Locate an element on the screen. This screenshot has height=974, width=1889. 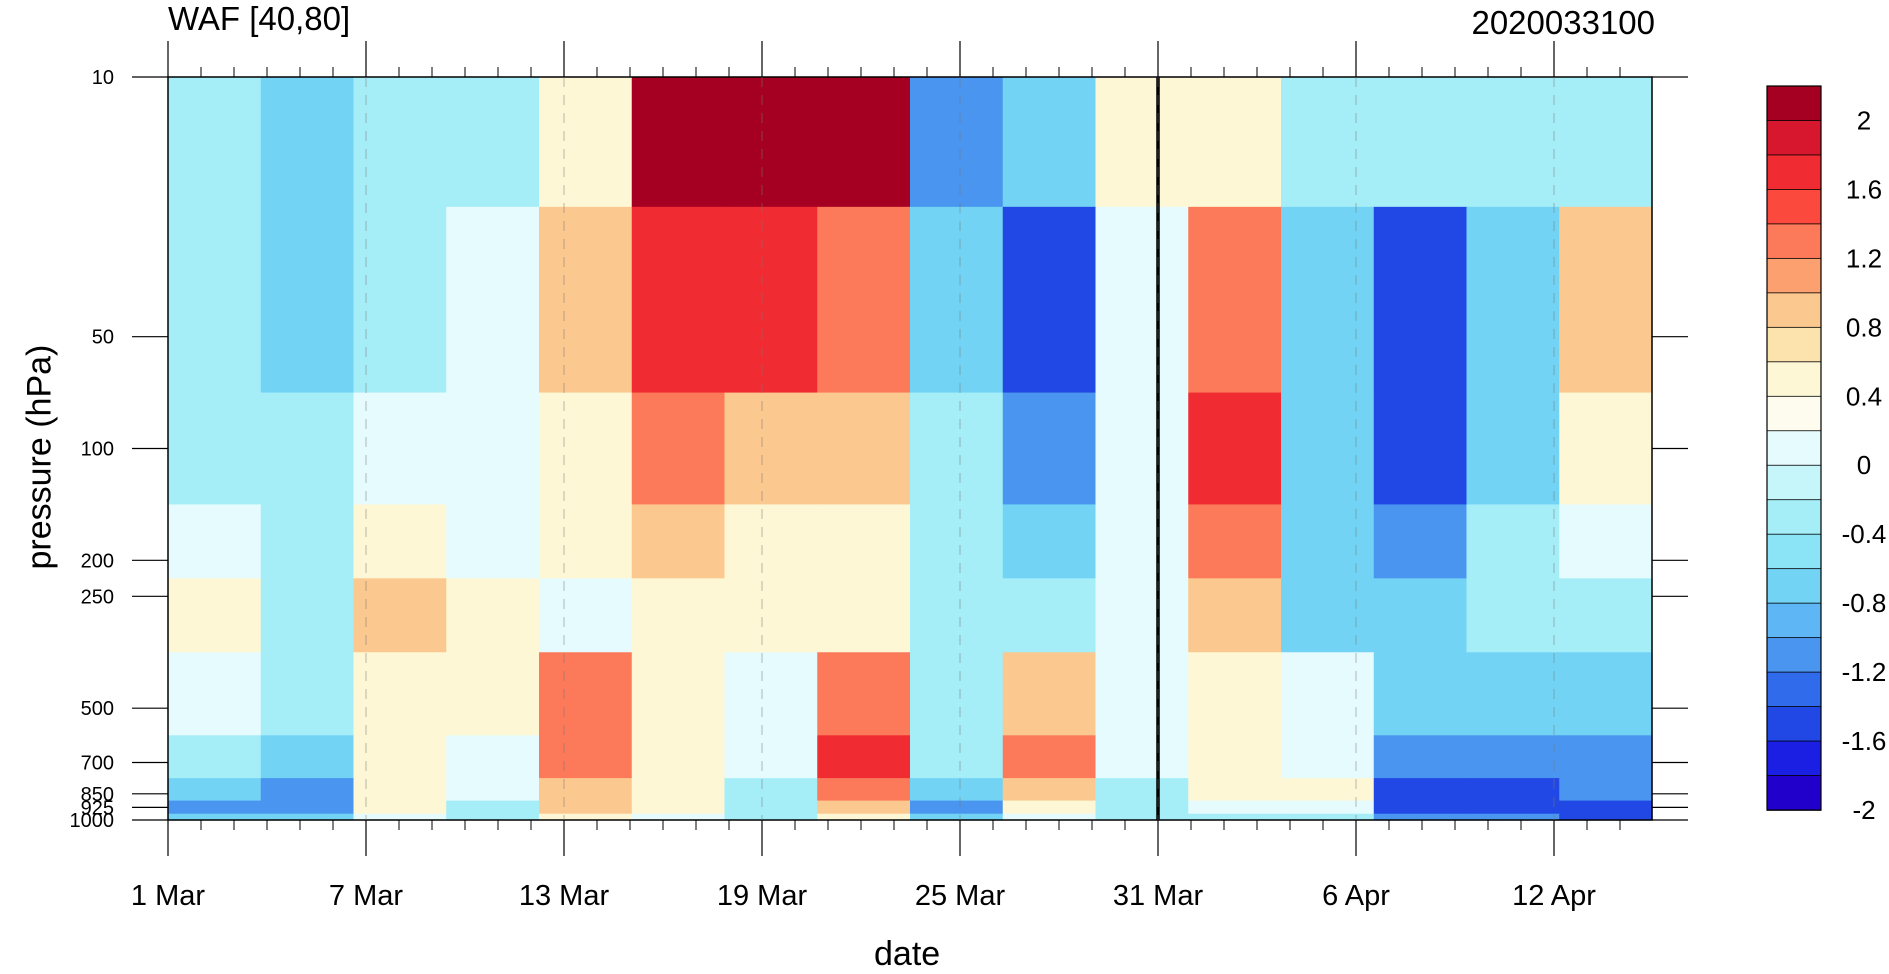
x-tick-label: 25 Mar is located at coordinates (960, 896).